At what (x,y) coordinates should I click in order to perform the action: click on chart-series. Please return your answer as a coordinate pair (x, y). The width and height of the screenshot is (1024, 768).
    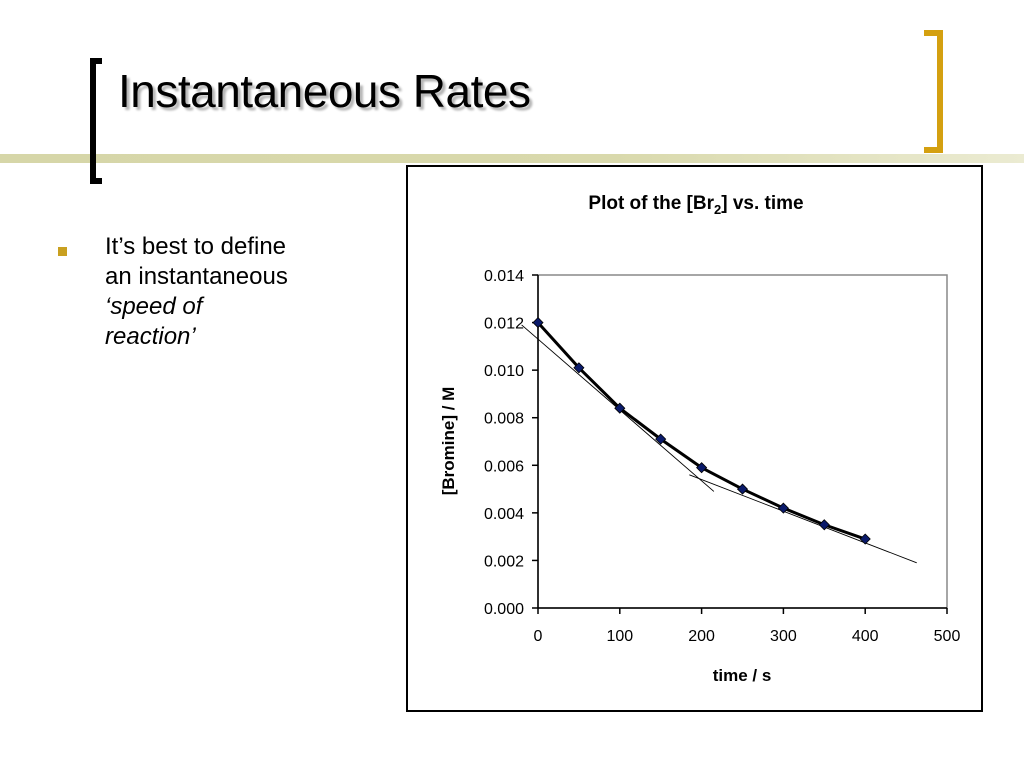
    Looking at the image, I should click on (701, 431).